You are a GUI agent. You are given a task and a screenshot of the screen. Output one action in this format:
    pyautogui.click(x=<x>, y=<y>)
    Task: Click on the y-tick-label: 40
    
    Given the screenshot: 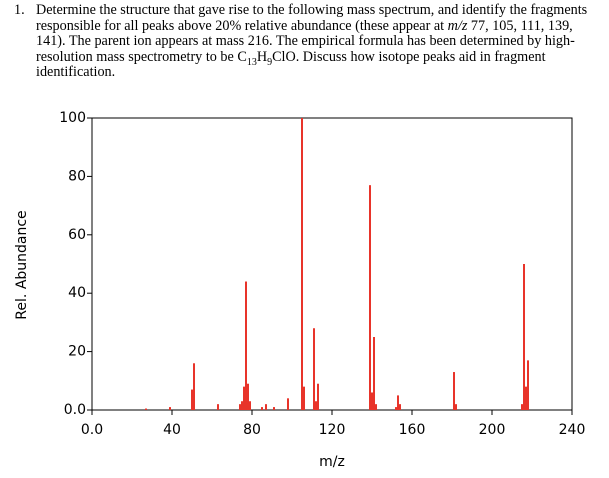 What is the action you would take?
    pyautogui.click(x=77, y=293)
    